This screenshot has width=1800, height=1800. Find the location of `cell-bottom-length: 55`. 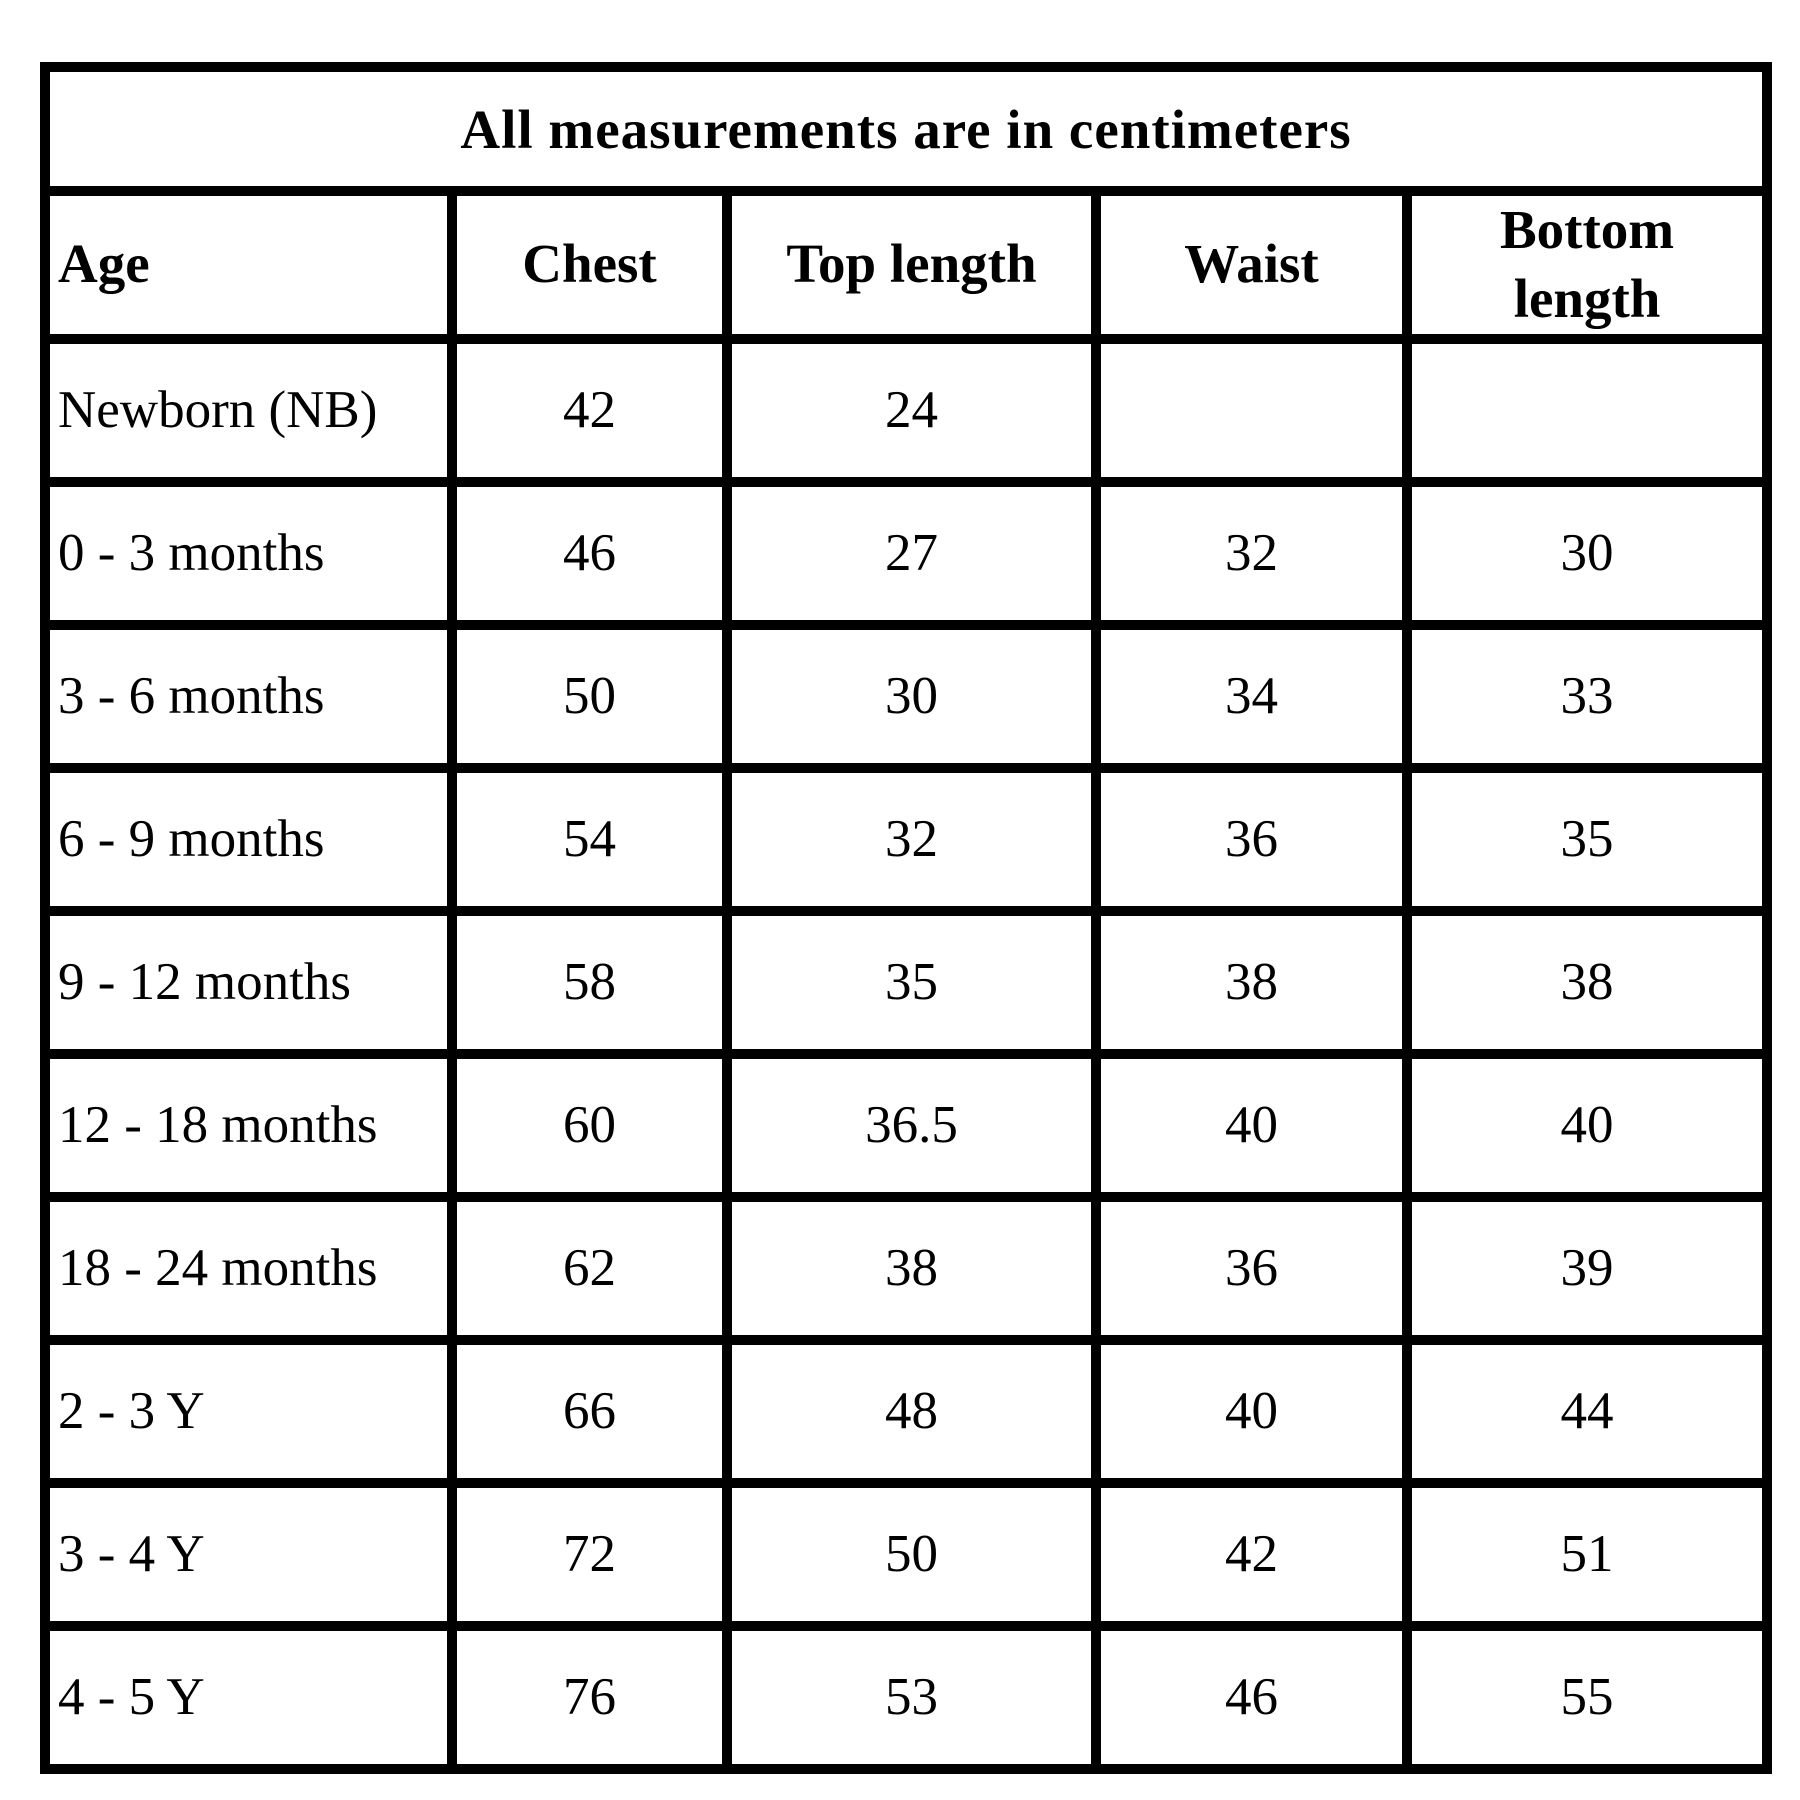

cell-bottom-length: 55 is located at coordinates (1587, 1697).